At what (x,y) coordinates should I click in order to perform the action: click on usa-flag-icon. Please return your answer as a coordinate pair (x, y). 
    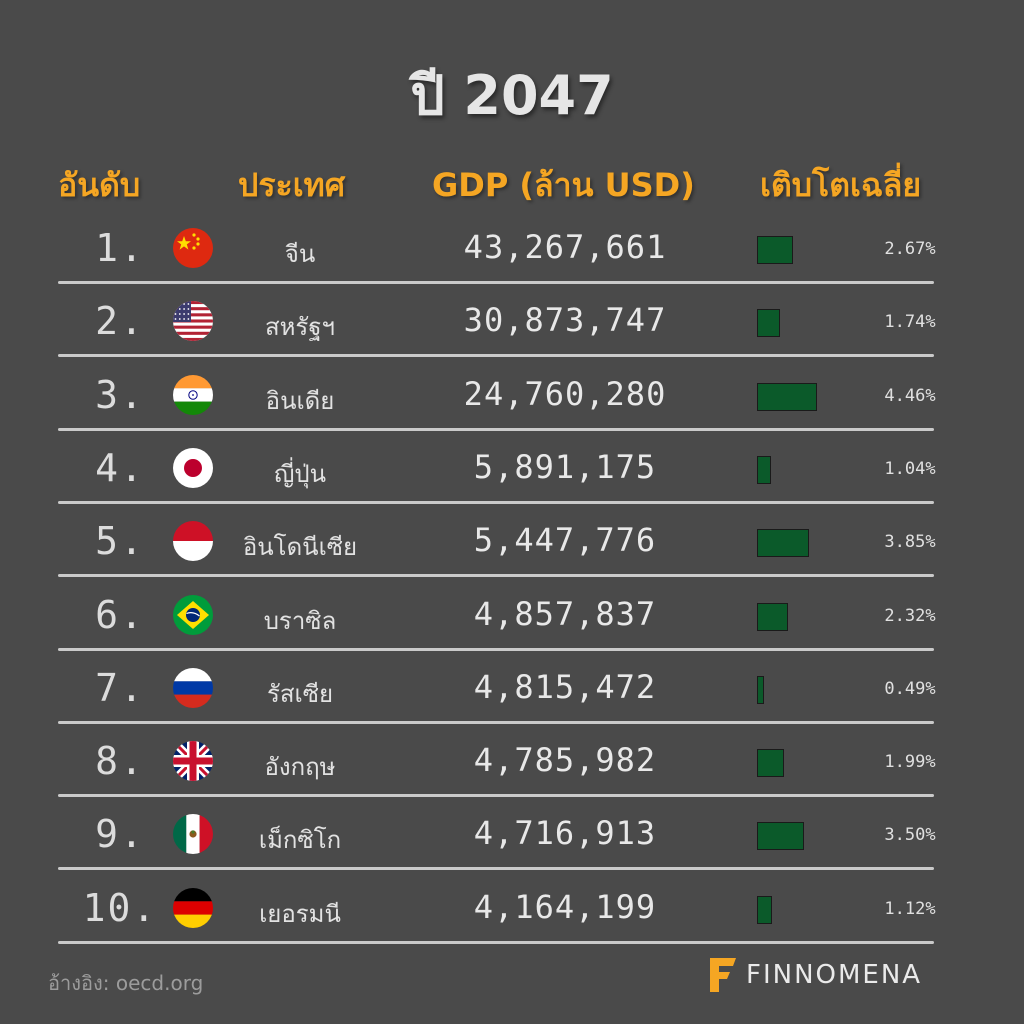
    Looking at the image, I should click on (193, 321).